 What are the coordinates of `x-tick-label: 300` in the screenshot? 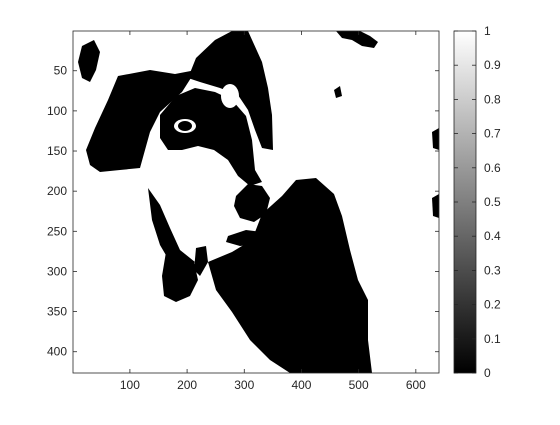 It's located at (244, 385).